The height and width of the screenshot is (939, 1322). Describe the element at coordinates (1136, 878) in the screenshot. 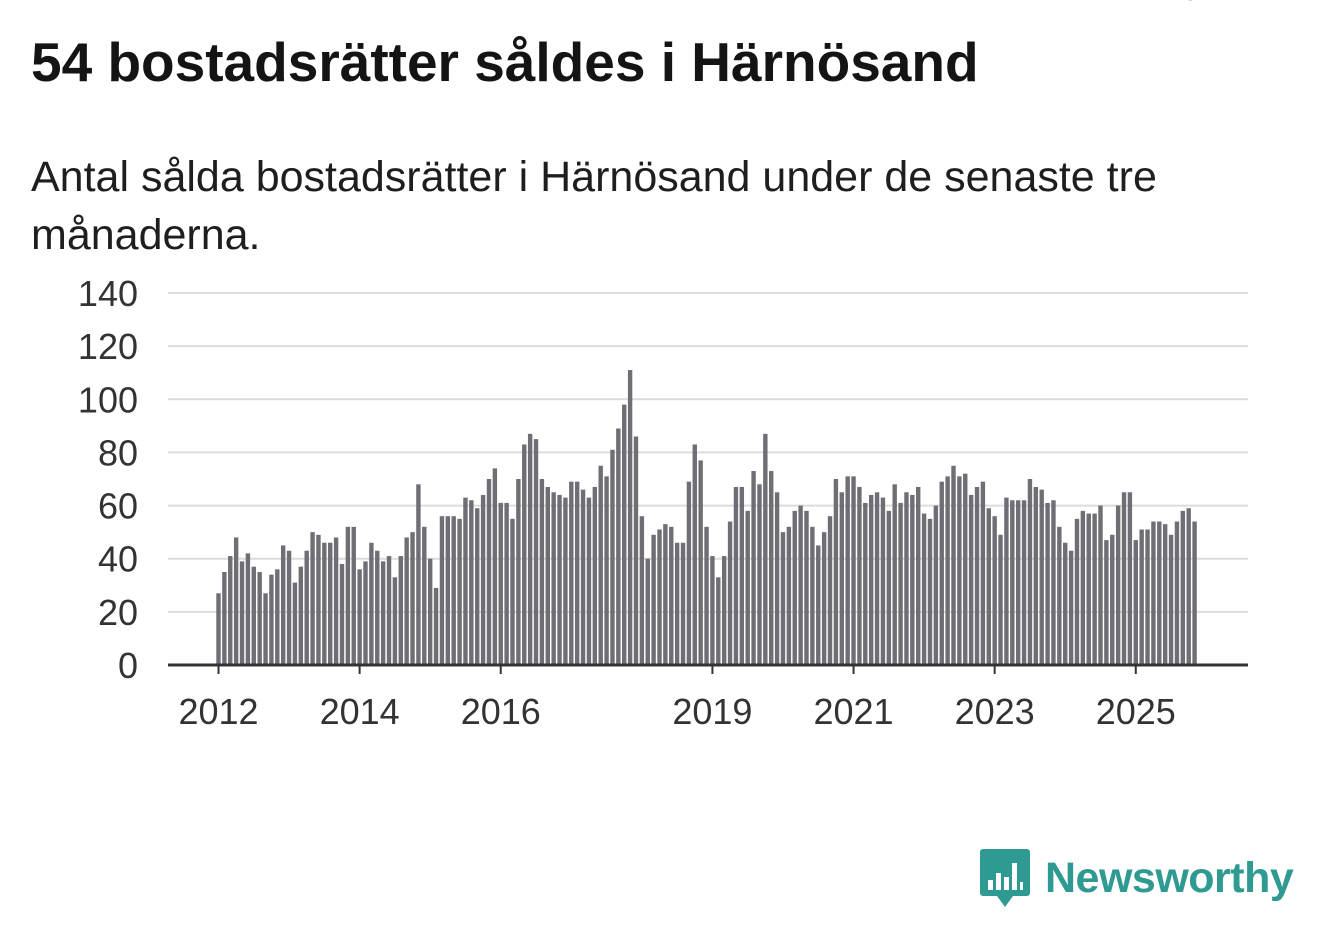

I see `newsworthy-logo: Newsworthy` at that location.